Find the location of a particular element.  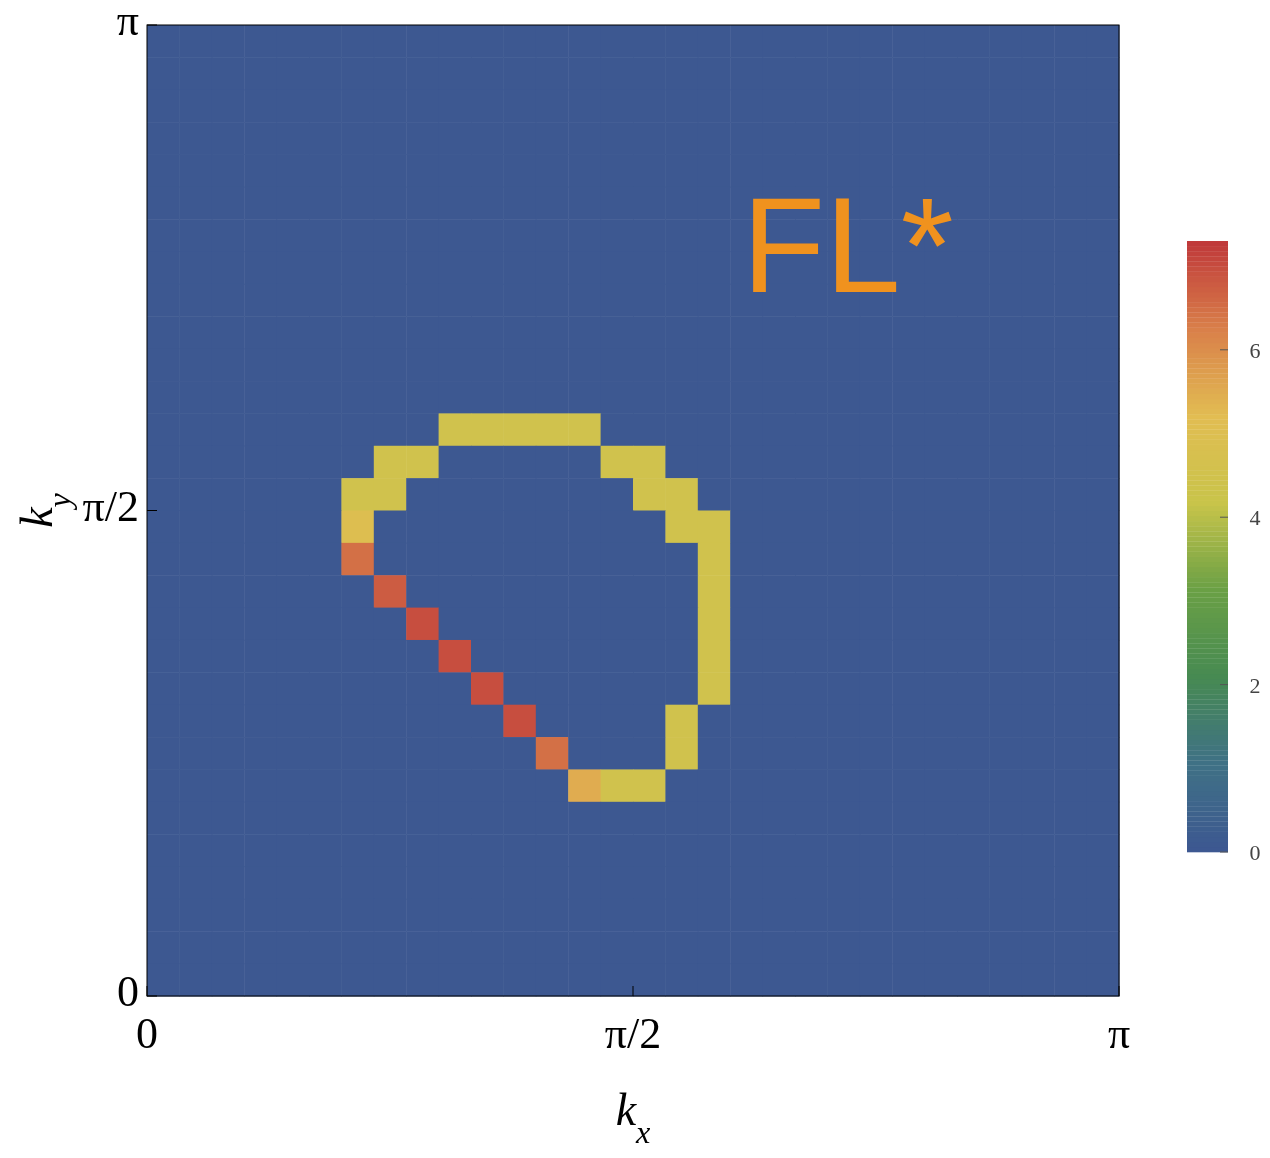

color-bar-label: 4 is located at coordinates (1255, 518).